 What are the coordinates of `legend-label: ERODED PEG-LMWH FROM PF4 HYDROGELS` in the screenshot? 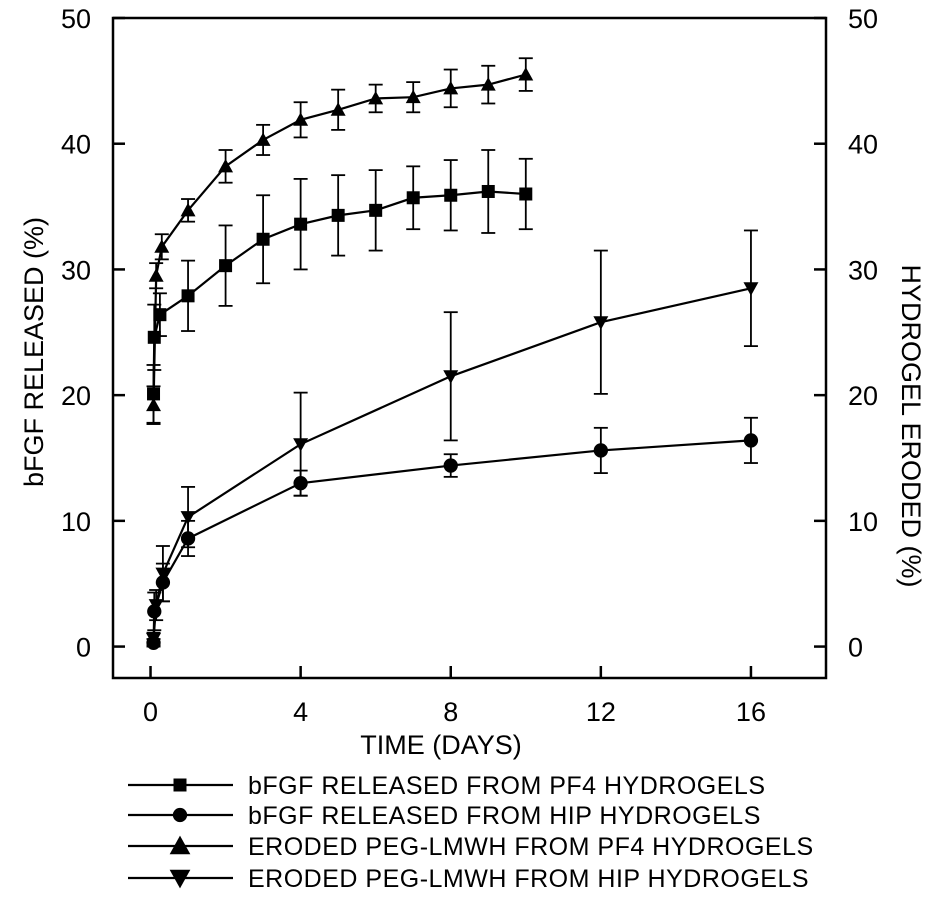 It's located at (531, 847).